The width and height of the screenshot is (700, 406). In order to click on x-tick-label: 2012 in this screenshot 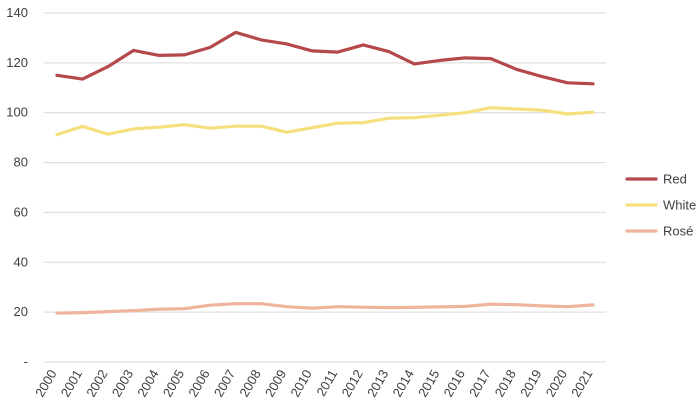, I will do `click(351, 383)`.